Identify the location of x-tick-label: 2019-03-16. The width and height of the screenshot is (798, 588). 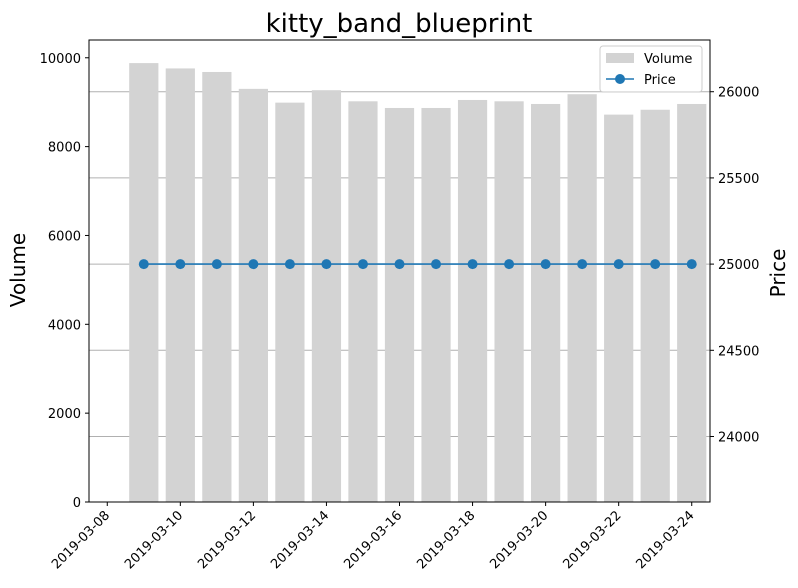
(373, 540).